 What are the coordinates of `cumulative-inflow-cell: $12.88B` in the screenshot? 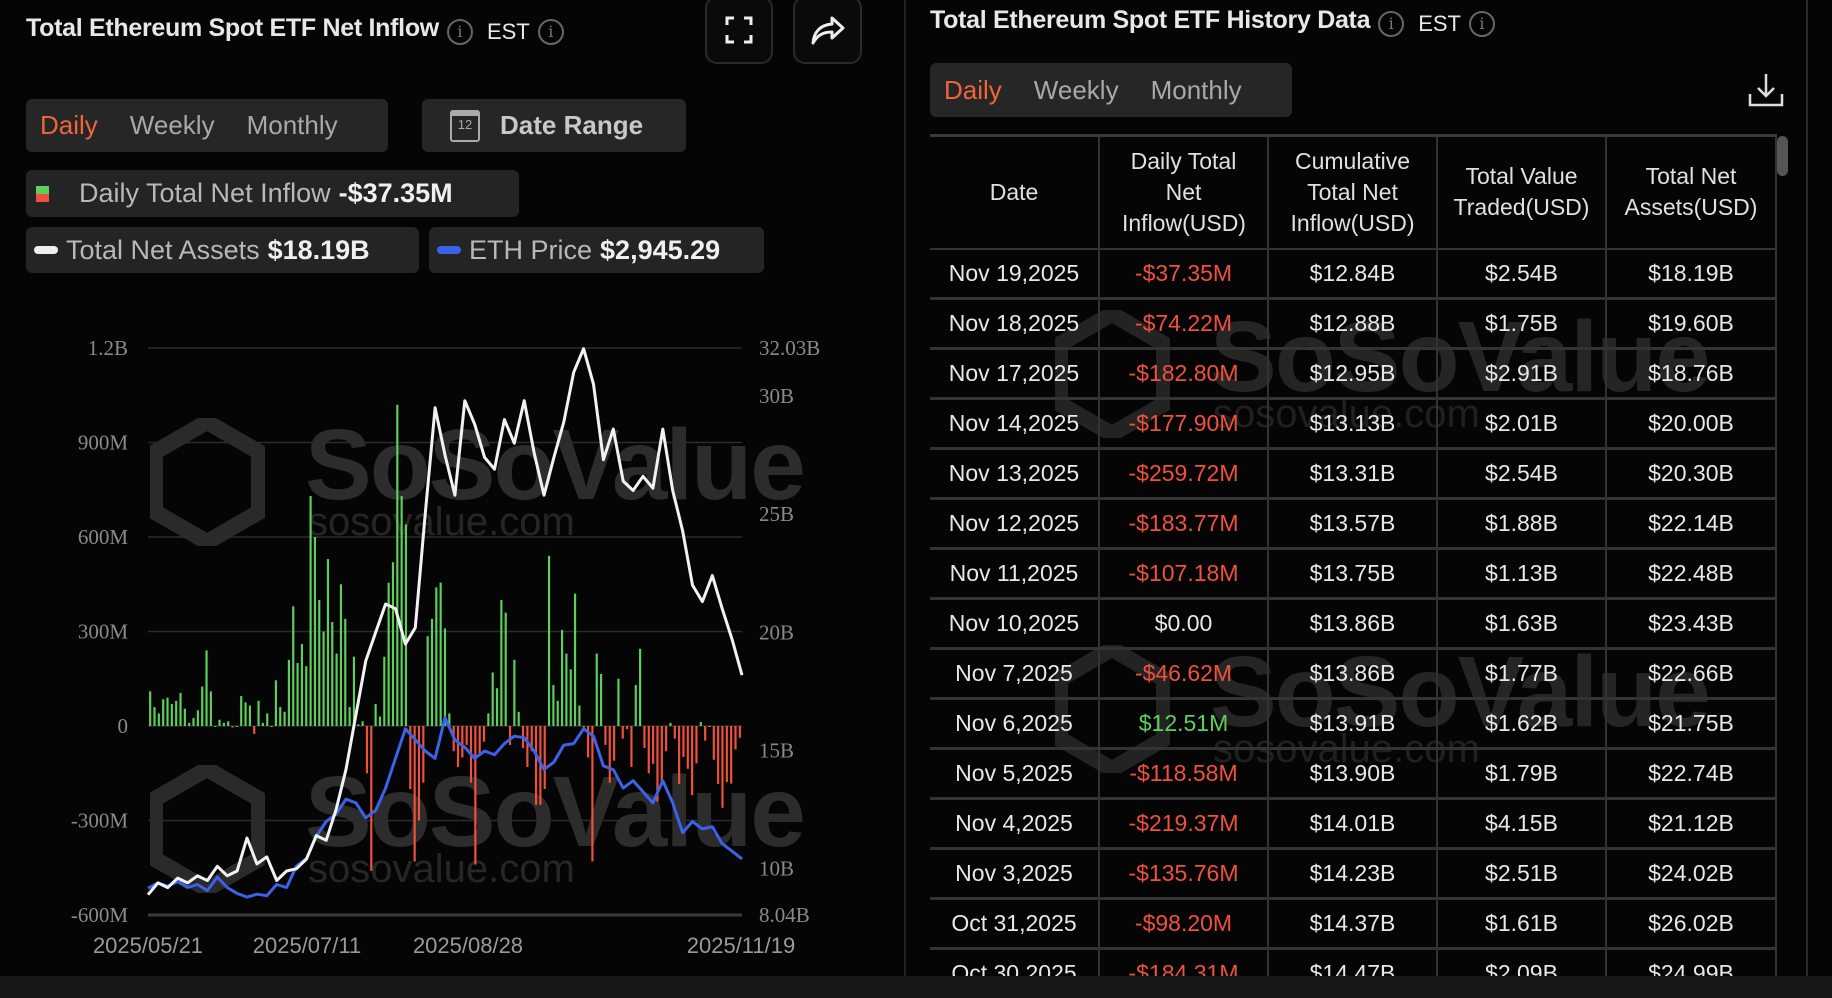 It's located at (1352, 324).